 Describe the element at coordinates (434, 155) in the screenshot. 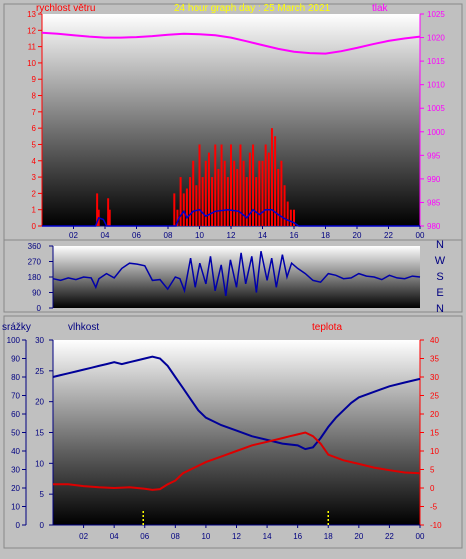

I see `y2-tick-label: 995` at that location.